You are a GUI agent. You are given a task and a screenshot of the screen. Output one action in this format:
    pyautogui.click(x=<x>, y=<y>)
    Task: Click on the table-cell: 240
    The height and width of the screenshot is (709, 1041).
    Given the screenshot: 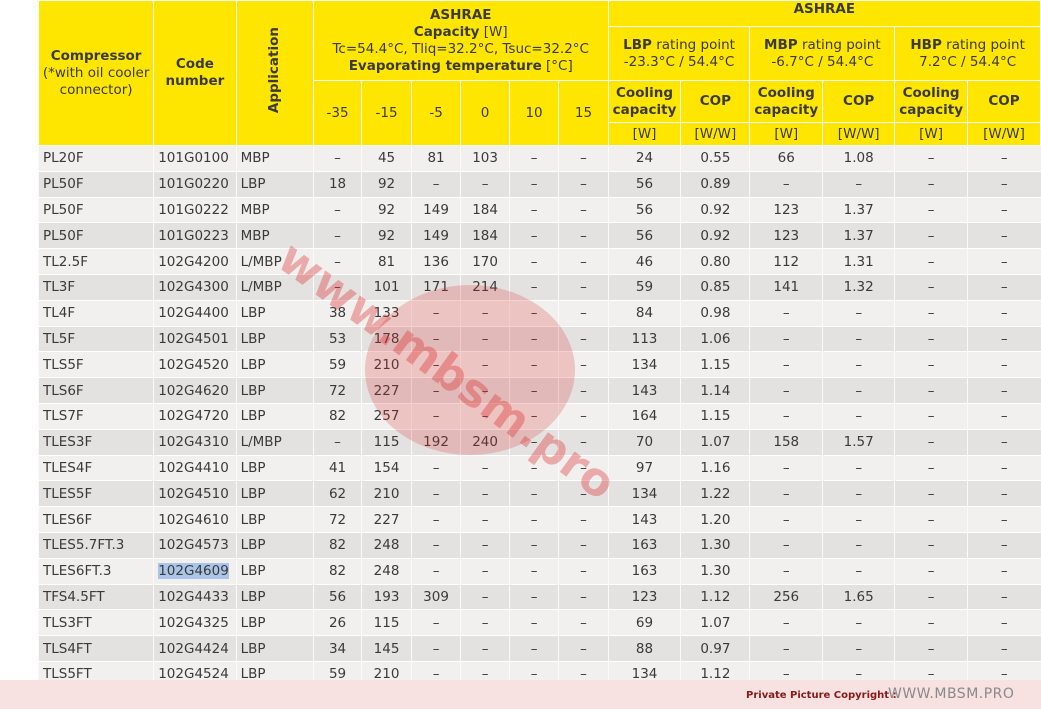 What is the action you would take?
    pyautogui.click(x=485, y=442)
    